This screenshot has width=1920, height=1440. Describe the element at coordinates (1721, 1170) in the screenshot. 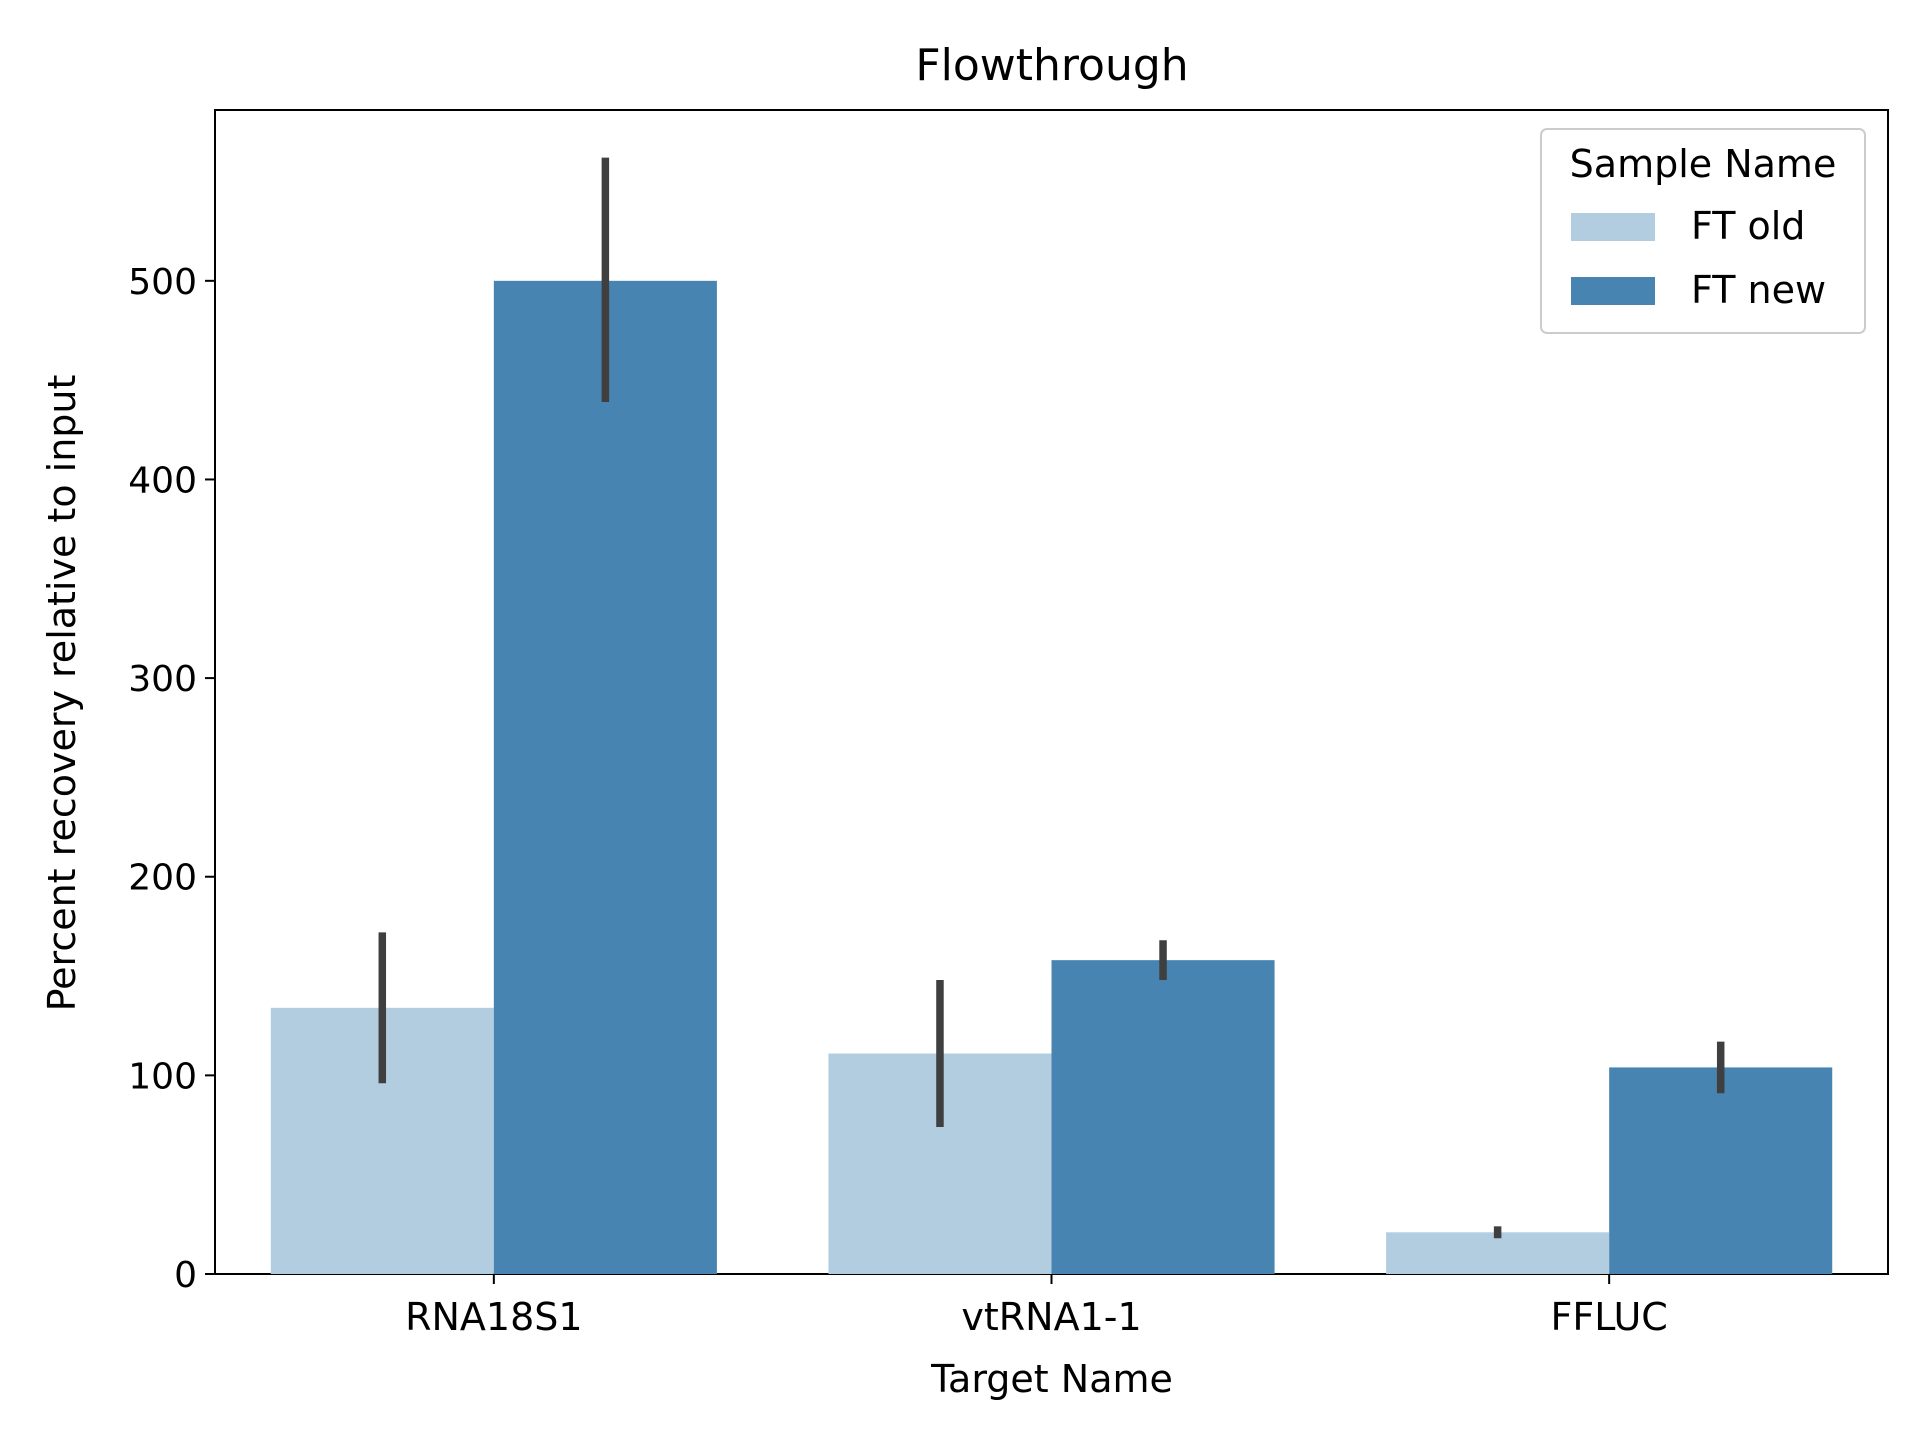

I see `bar-ft-new-ffluc` at that location.